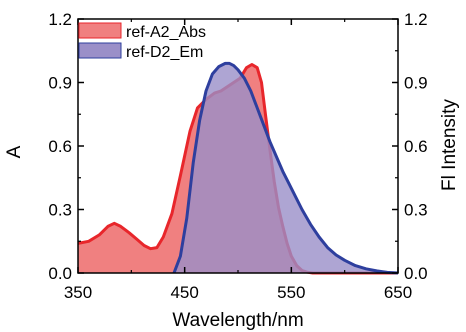 The width and height of the screenshot is (466, 332). Describe the element at coordinates (166, 32) in the screenshot. I see `legend-label-abs: ref-A2_Abs` at that location.